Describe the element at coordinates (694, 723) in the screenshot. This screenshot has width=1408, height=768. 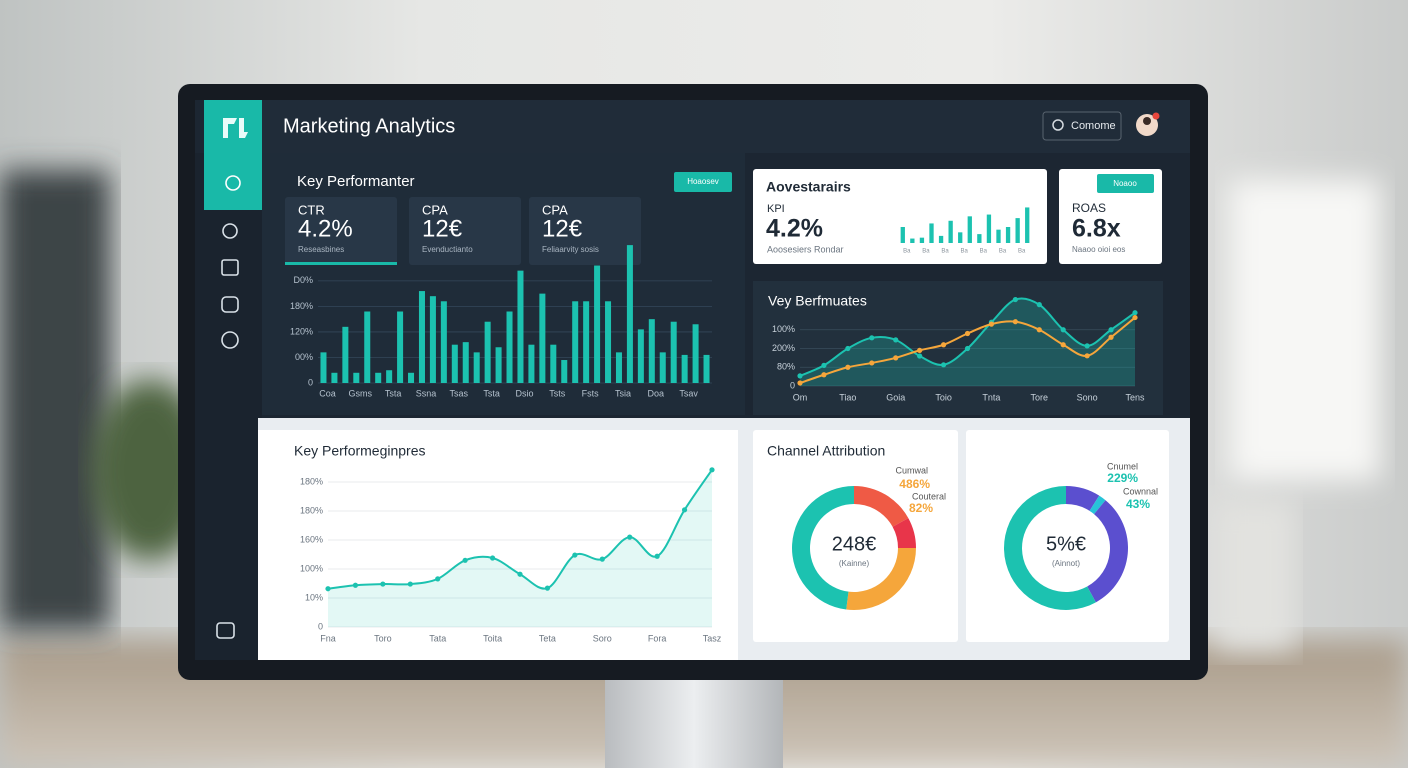
I see `monitor-stand` at that location.